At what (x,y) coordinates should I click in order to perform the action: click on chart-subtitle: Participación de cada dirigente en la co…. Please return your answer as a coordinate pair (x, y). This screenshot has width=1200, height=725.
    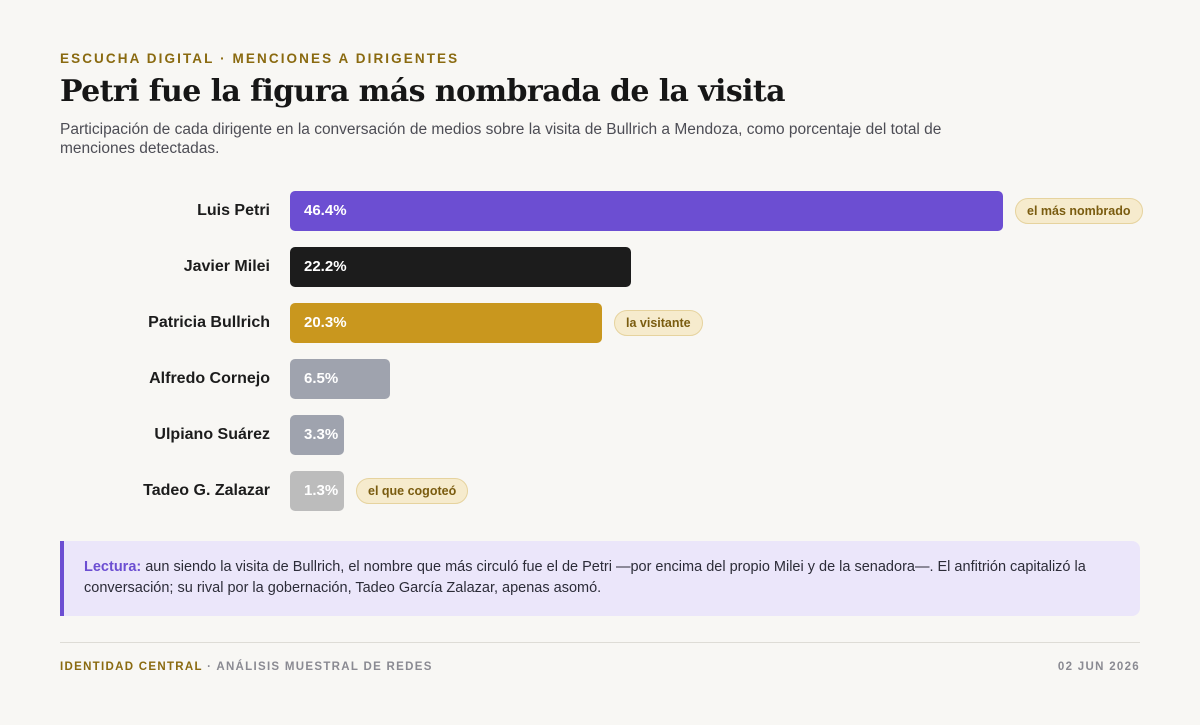
    Looking at the image, I should click on (501, 139).